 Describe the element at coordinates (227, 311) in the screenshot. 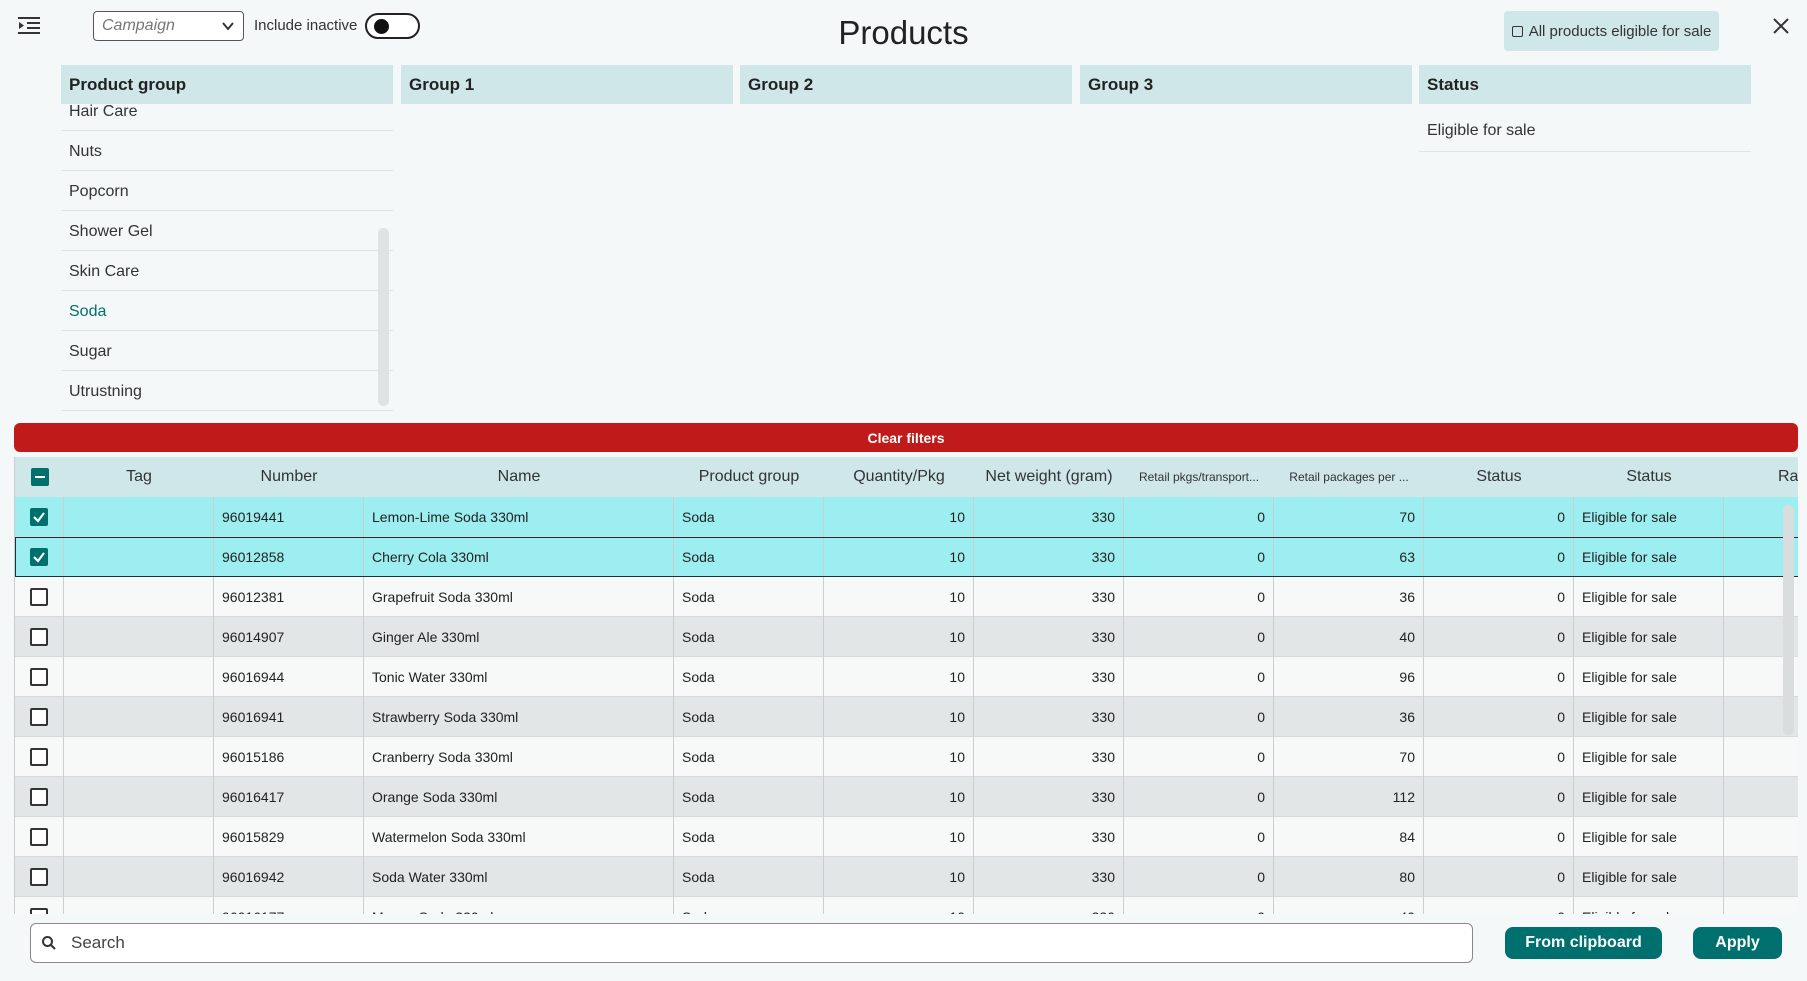

I see `product-group-item: Soda` at that location.